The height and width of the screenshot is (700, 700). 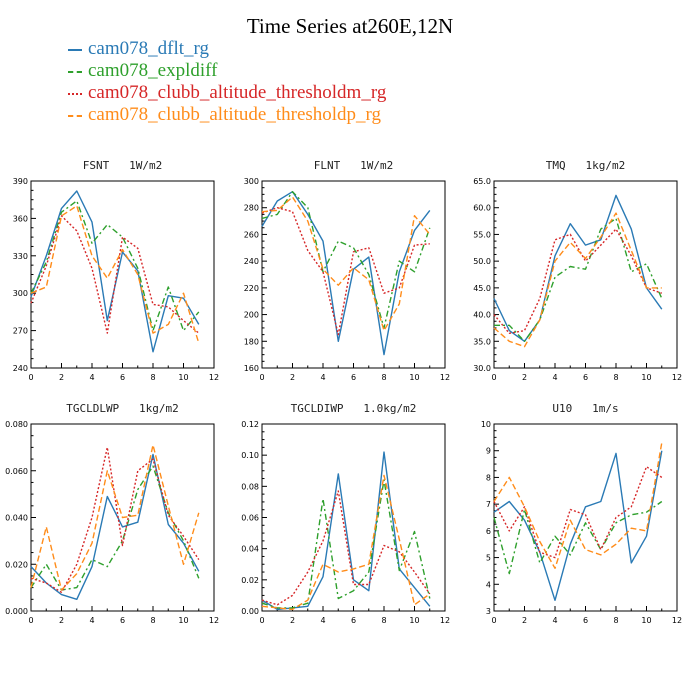 I want to click on legend-label: cam078_dflt_rg, so click(x=149, y=48).